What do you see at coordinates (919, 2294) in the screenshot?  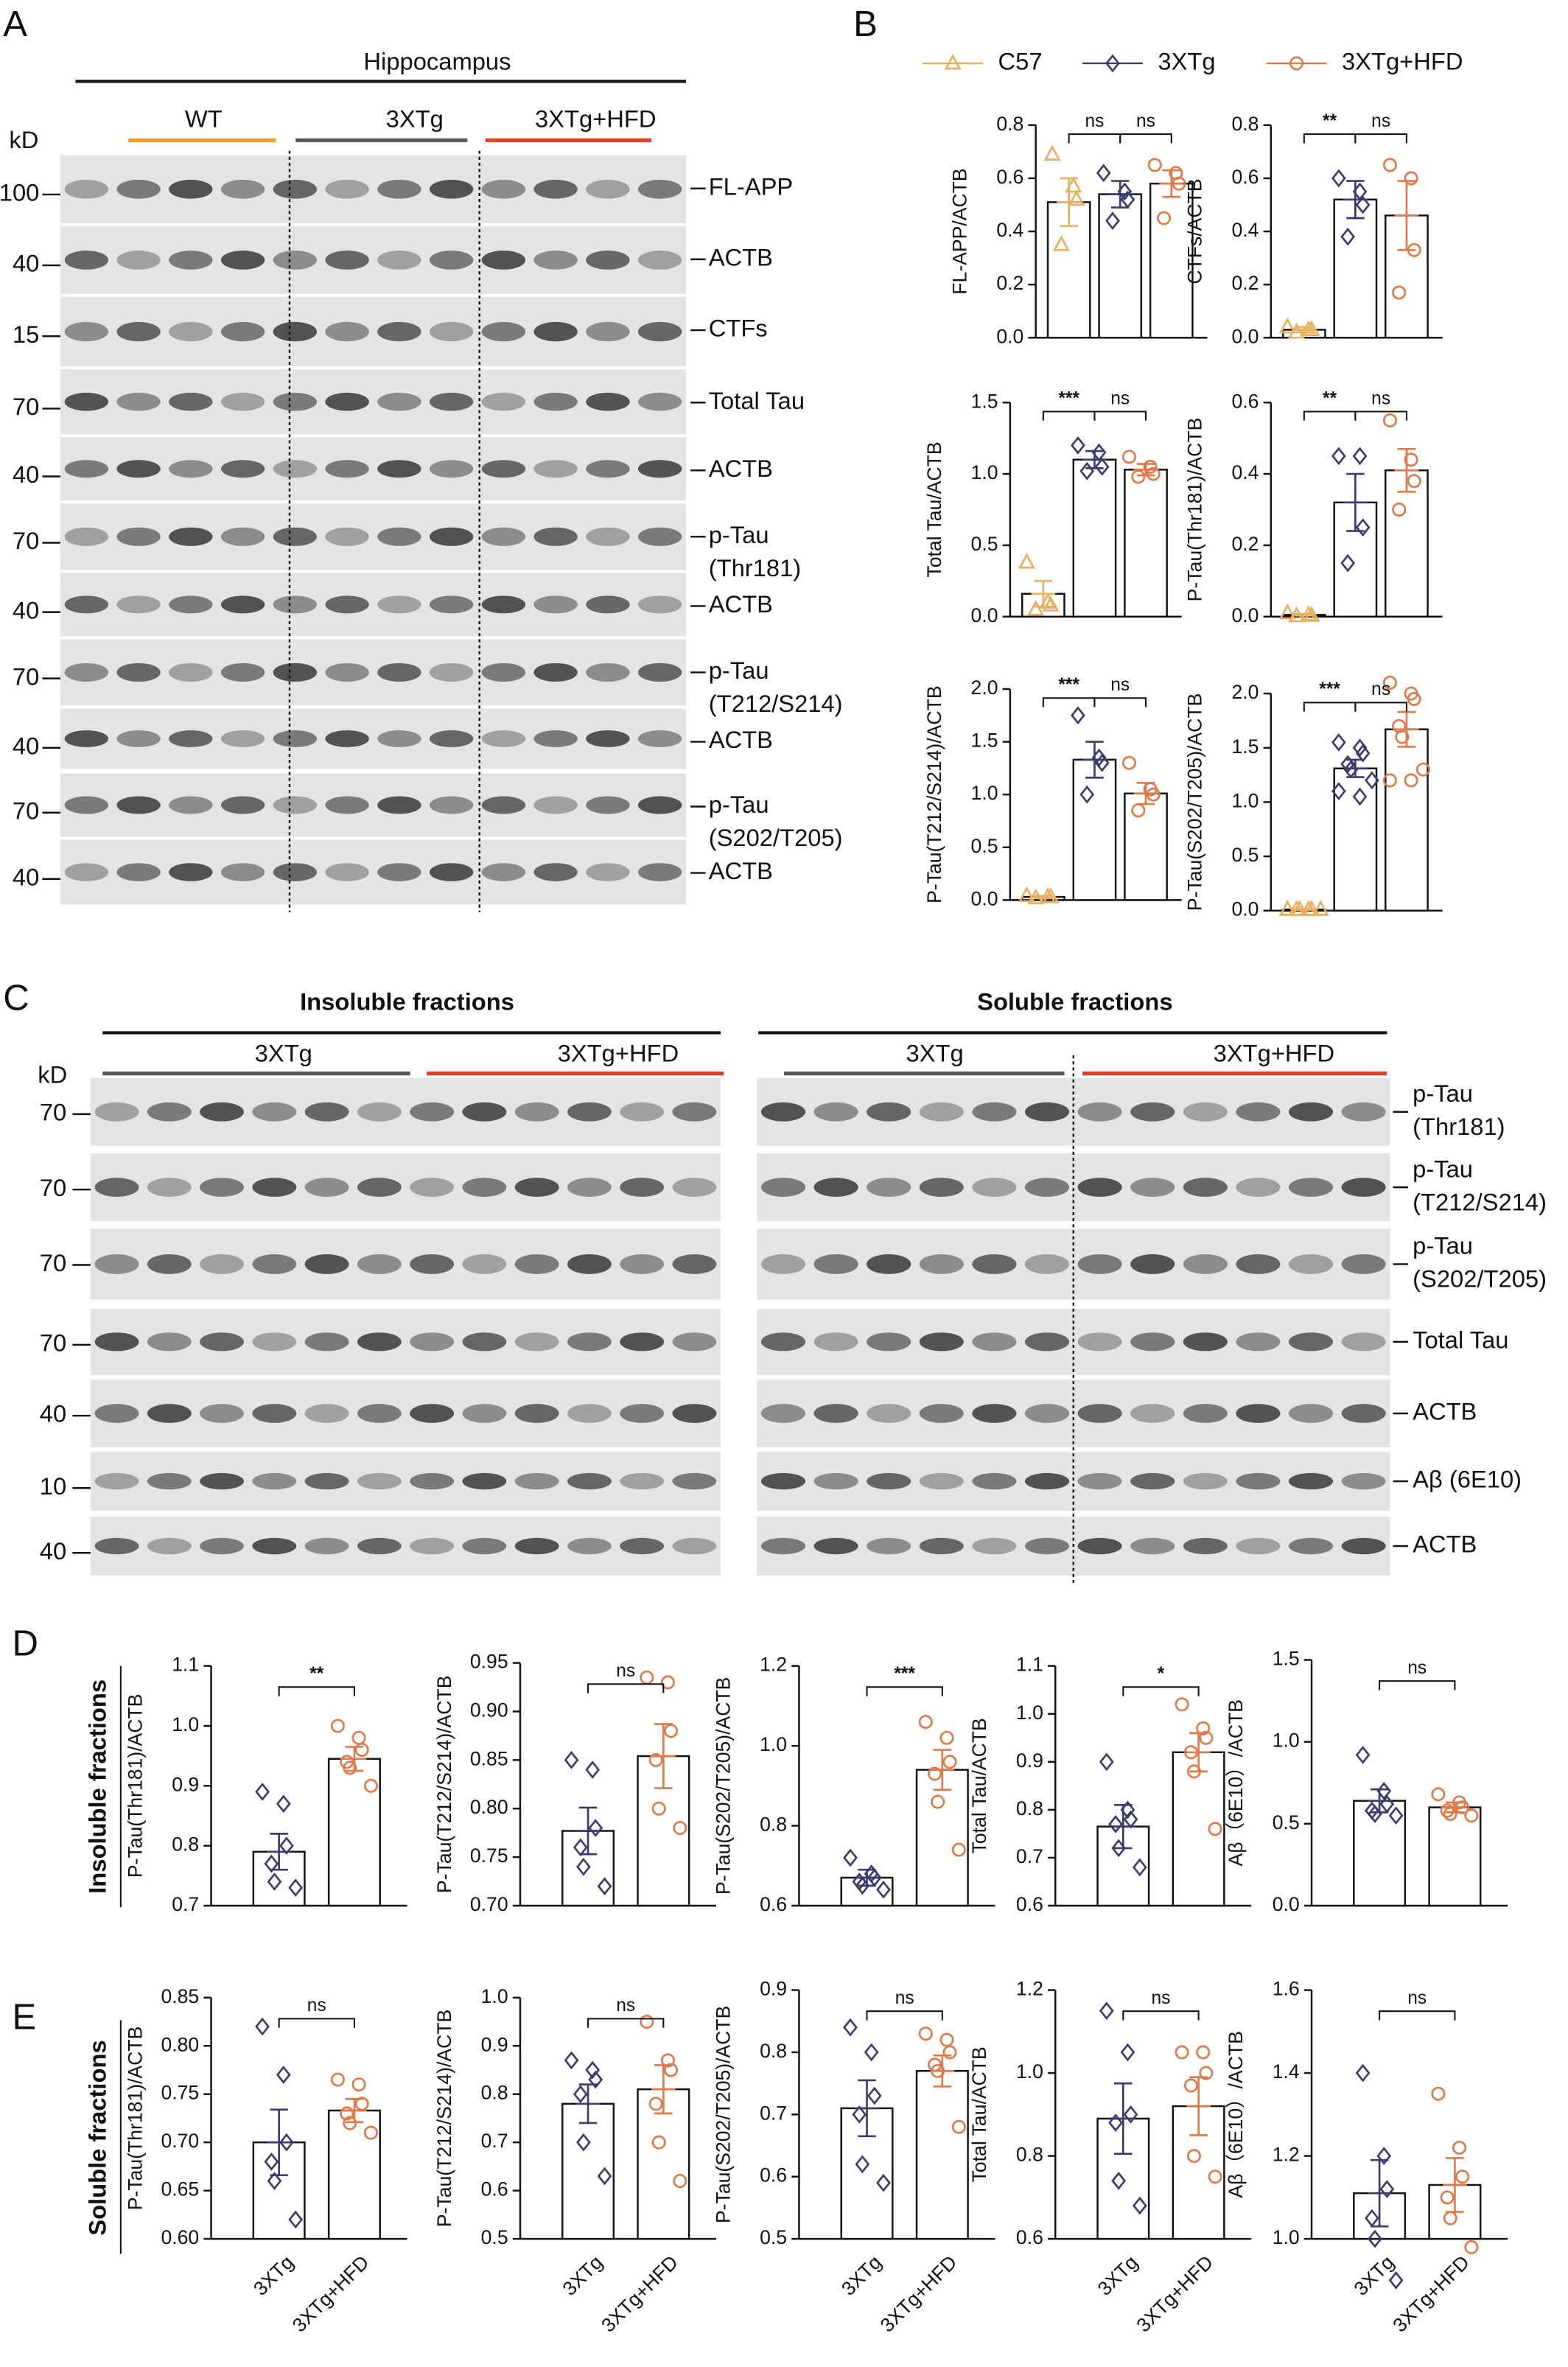 I see `x-tick-label: 3XTg+HFD` at bounding box center [919, 2294].